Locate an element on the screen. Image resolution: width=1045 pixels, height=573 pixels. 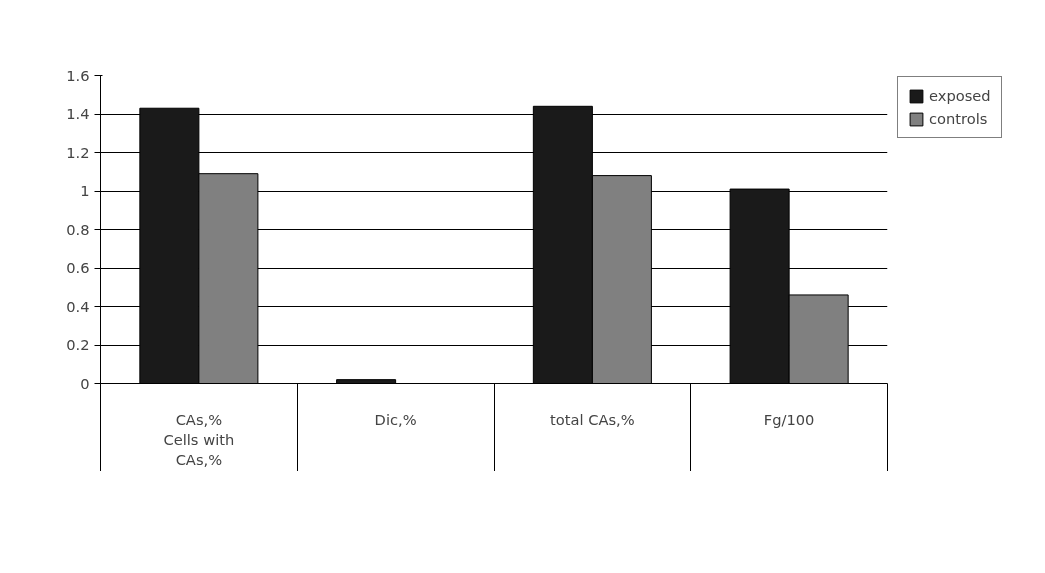
legend-label: controls is located at coordinates (958, 118).